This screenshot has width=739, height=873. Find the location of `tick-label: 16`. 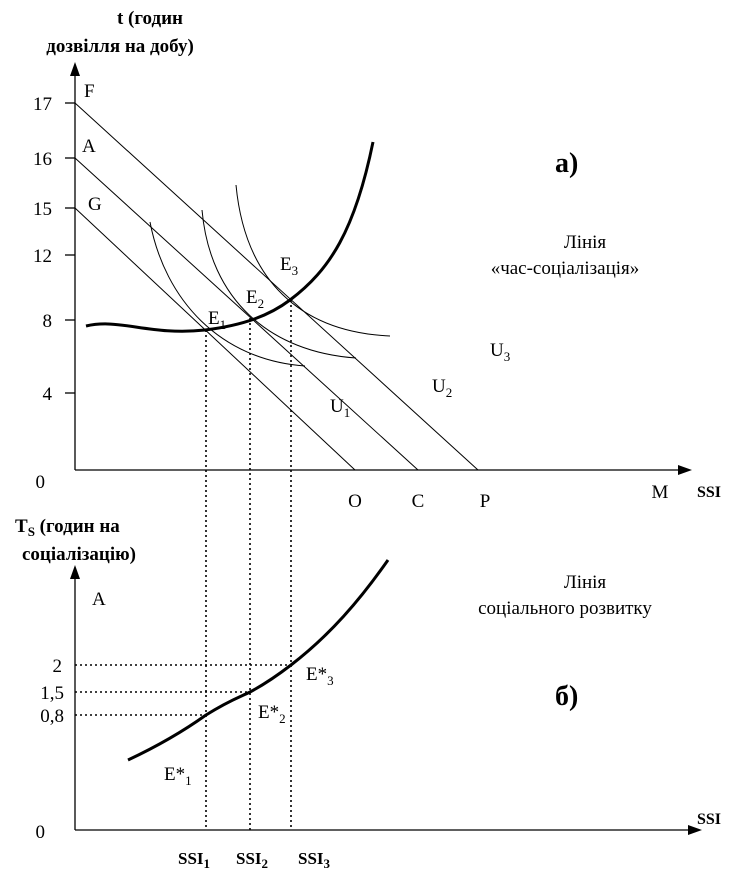

tick-label: 16 is located at coordinates (42, 159).